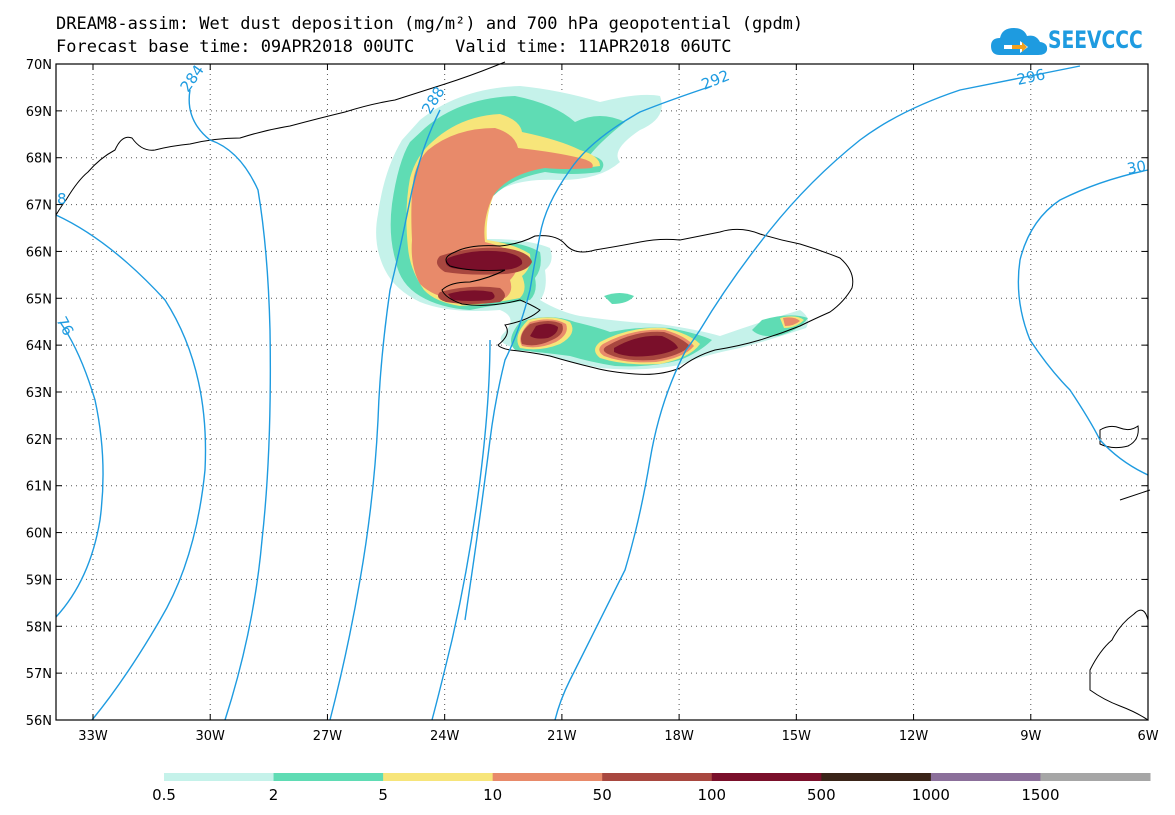 This screenshot has width=1175, height=815. Describe the element at coordinates (1031, 77) in the screenshot. I see `contour-label-296: 296` at that location.